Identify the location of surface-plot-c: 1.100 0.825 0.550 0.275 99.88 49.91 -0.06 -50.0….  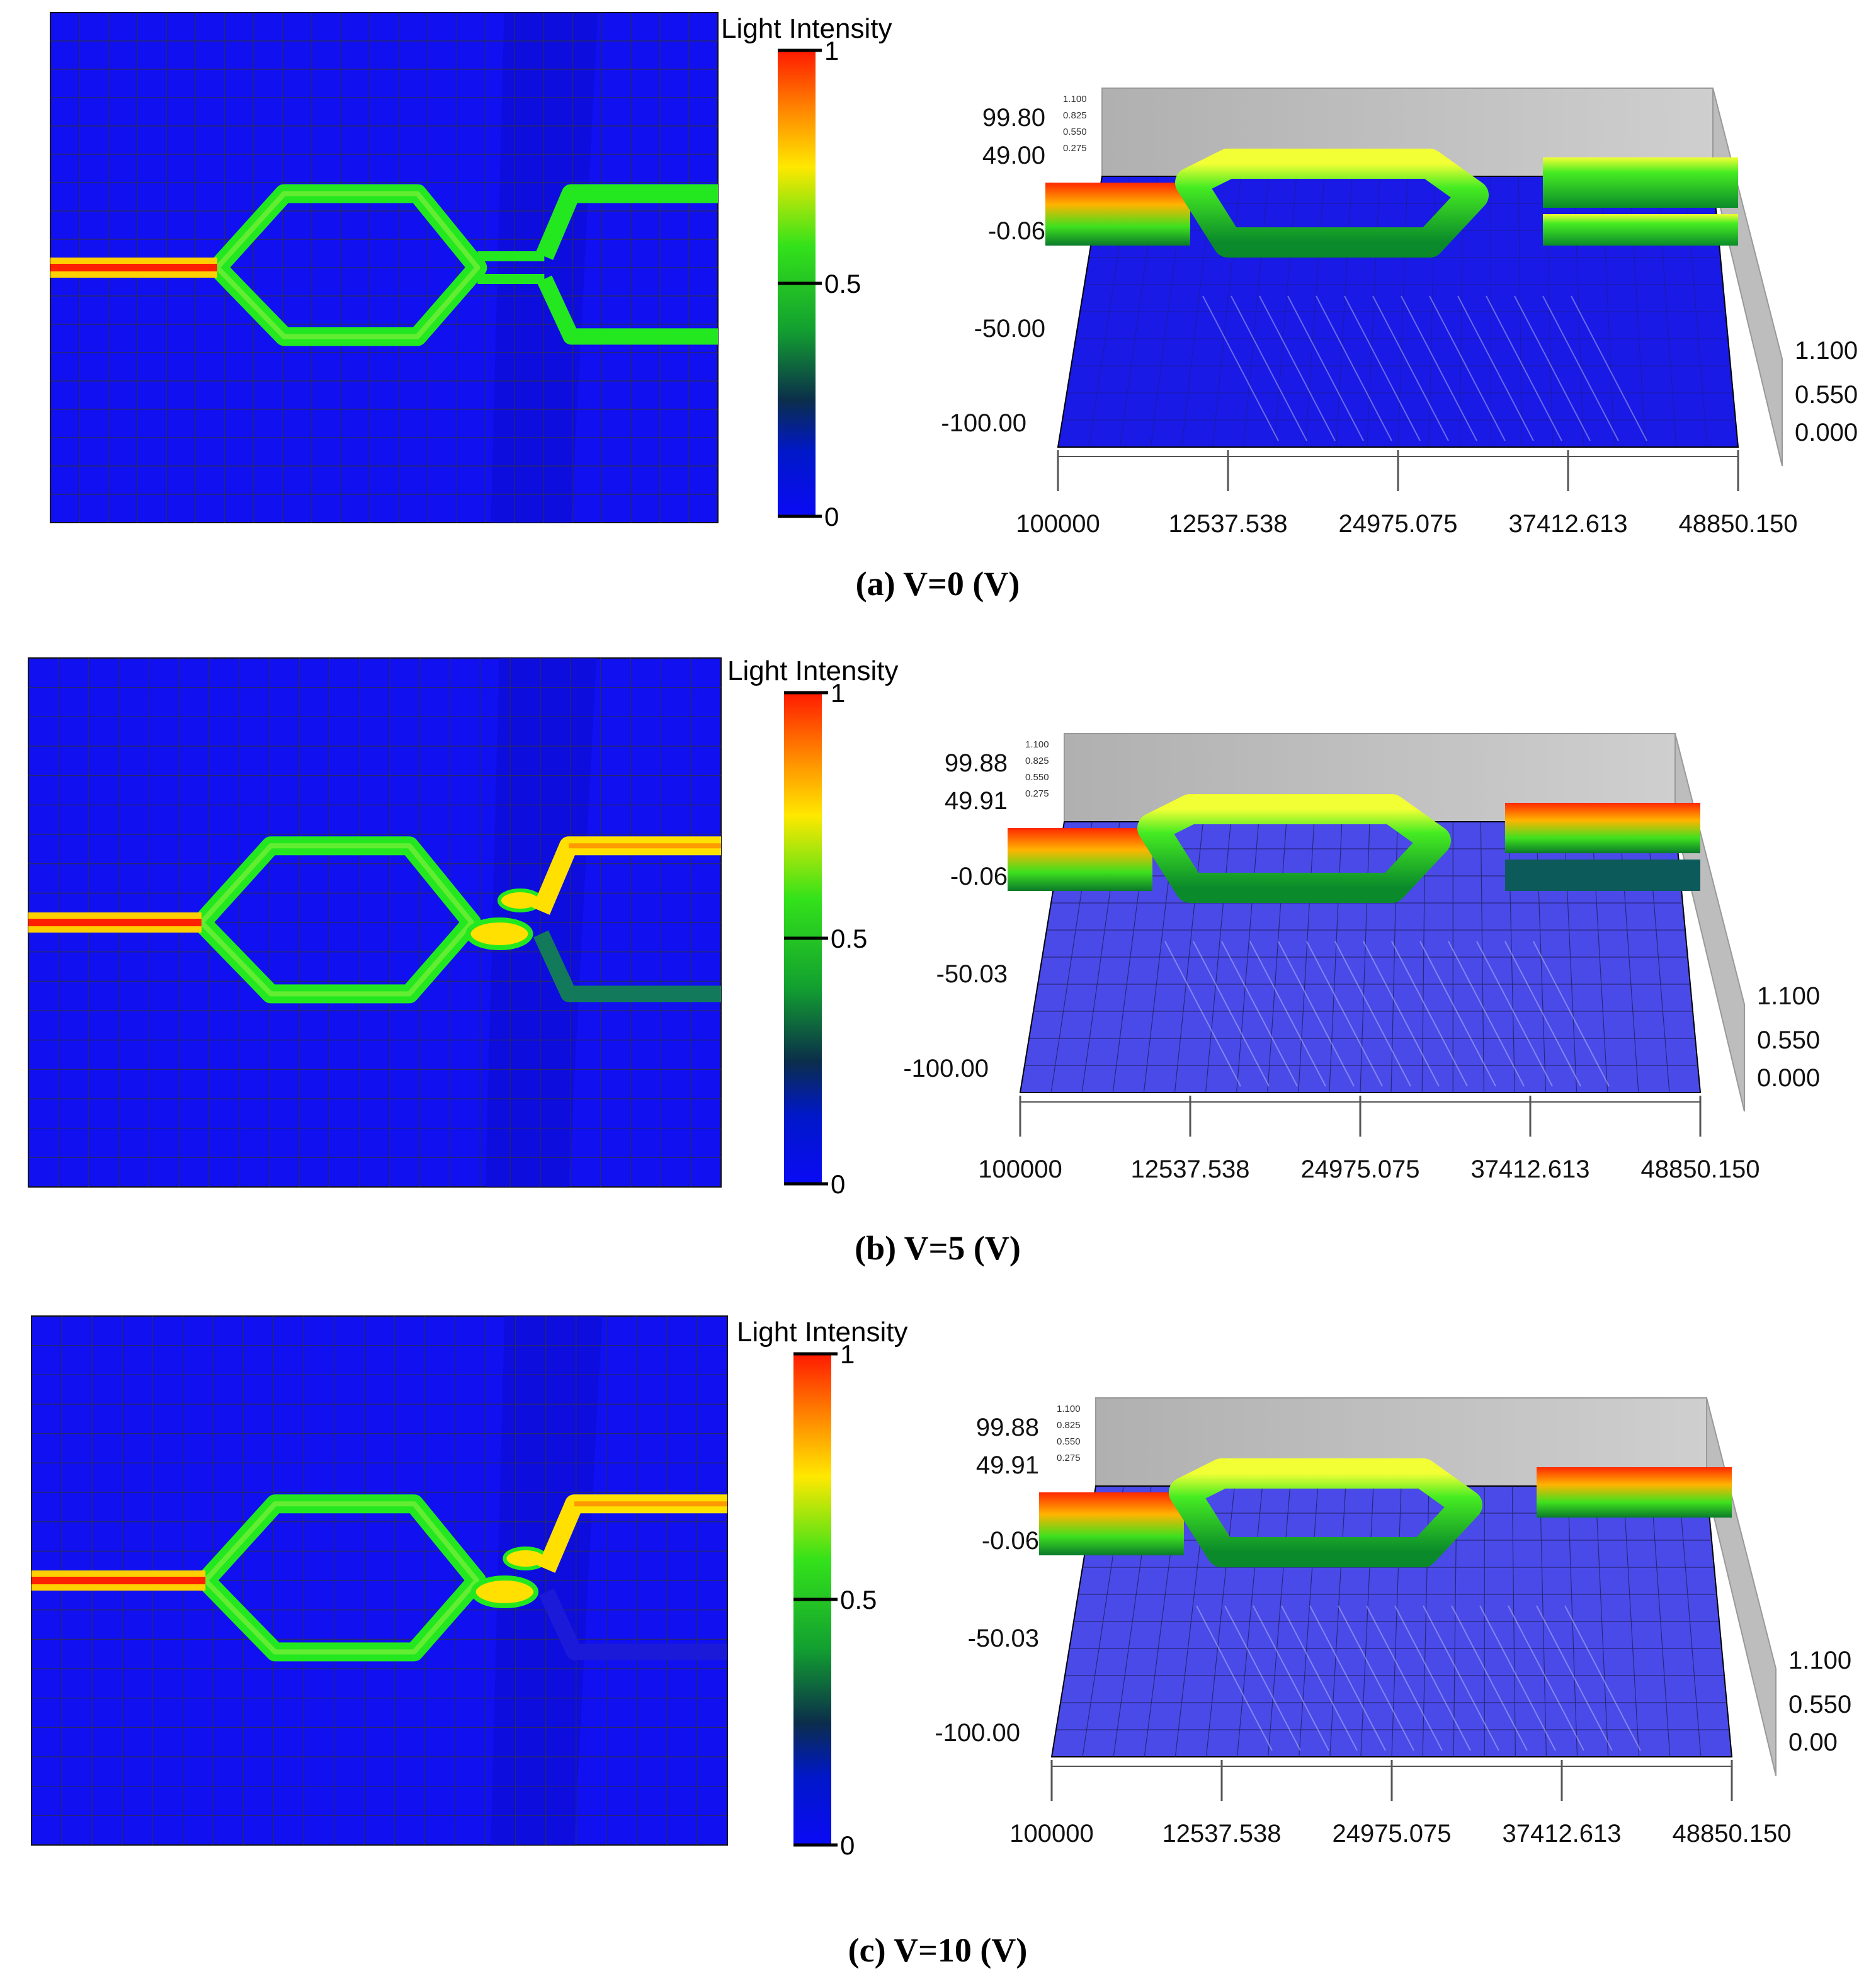
(1393, 1622).